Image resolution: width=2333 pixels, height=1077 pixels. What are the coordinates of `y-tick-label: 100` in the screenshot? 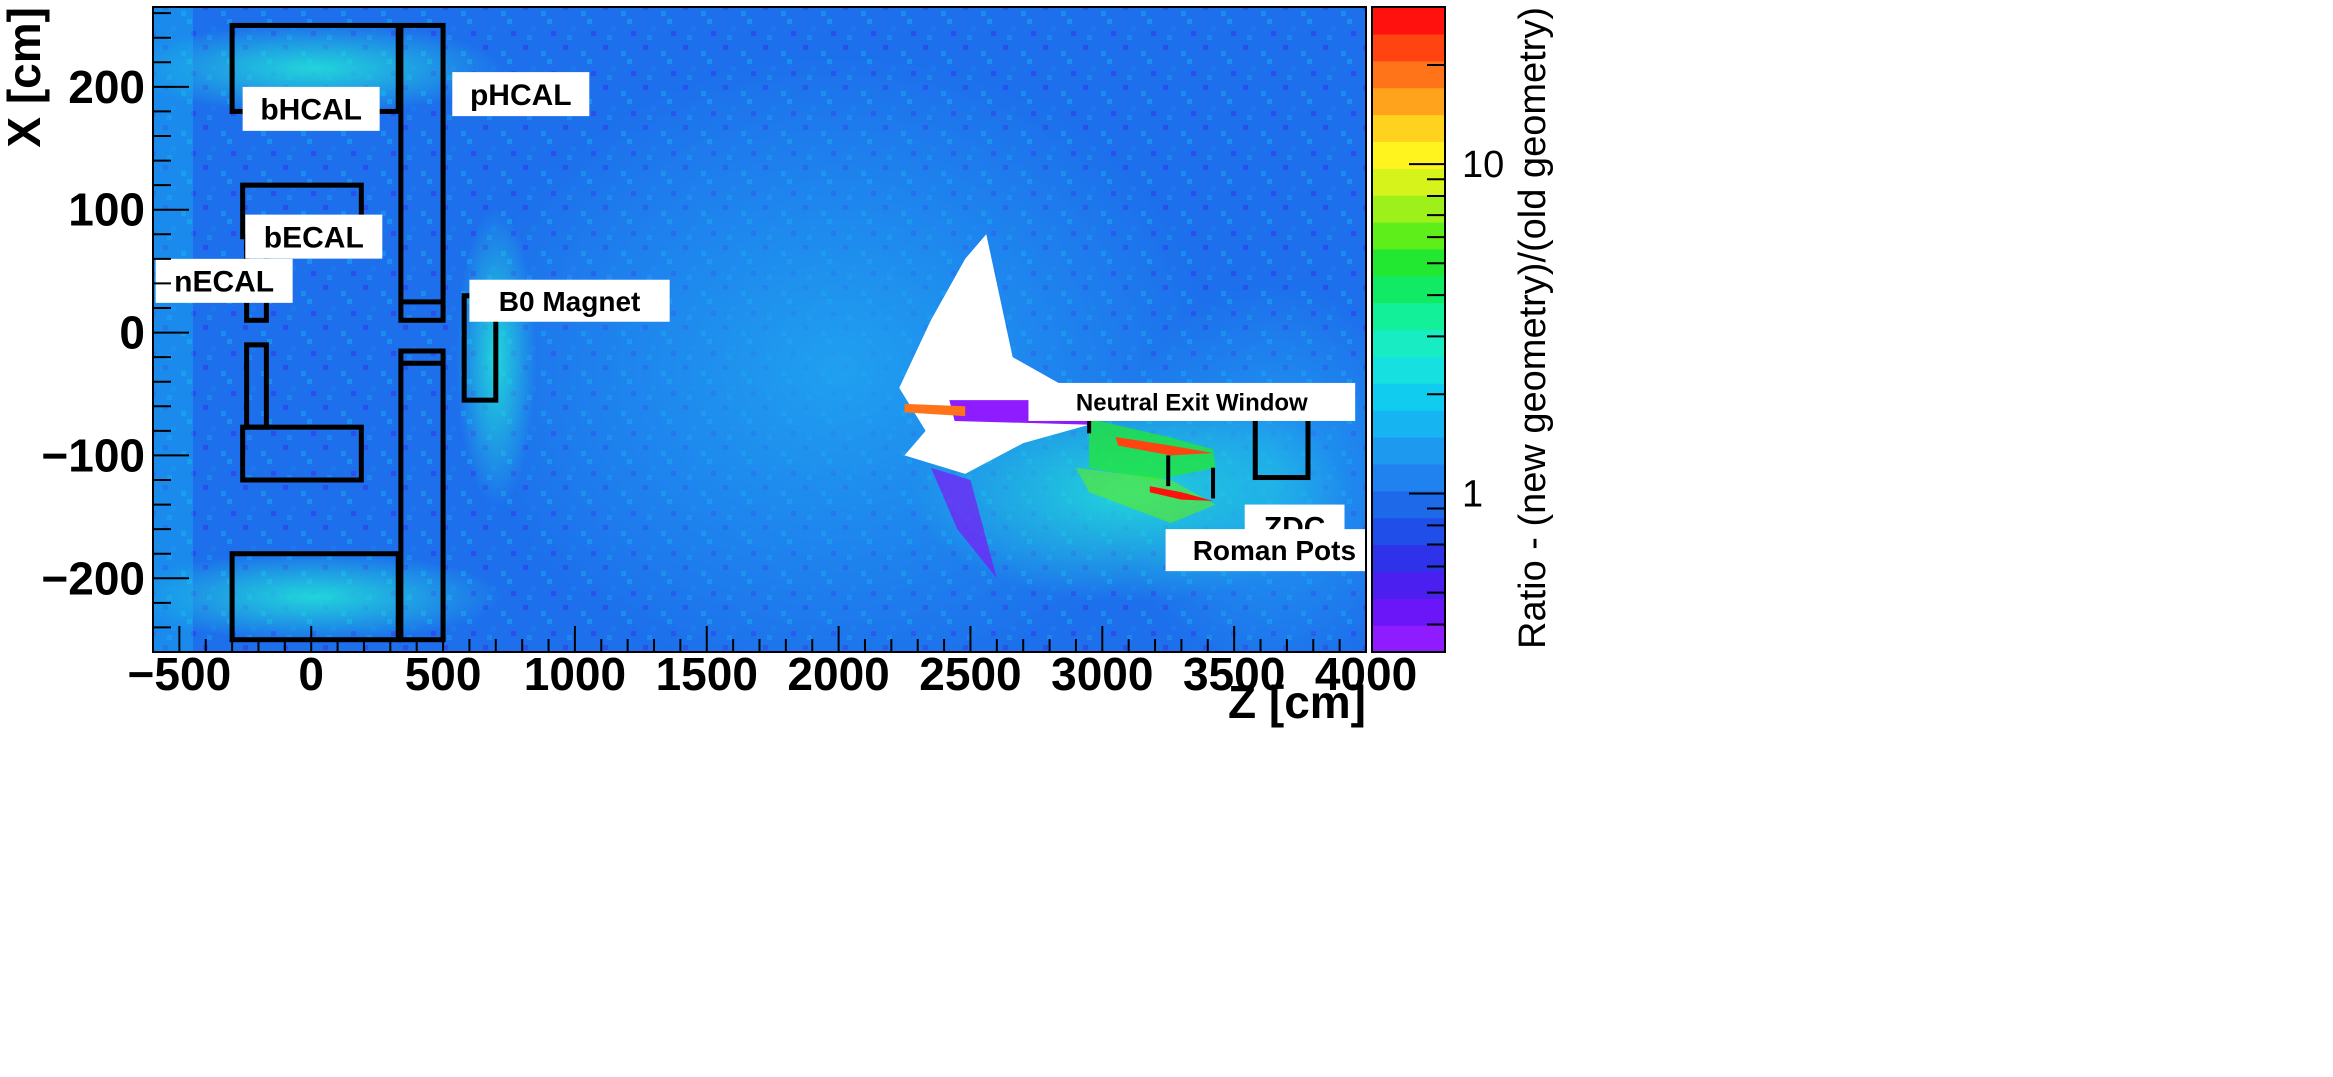 It's located at (106, 210).